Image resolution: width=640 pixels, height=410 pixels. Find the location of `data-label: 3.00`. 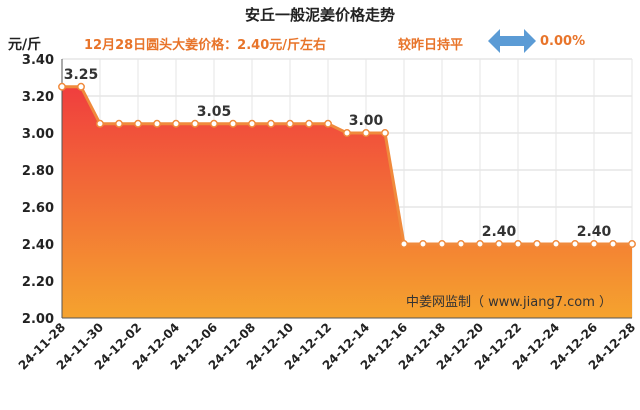

data-label: 3.00 is located at coordinates (366, 121).